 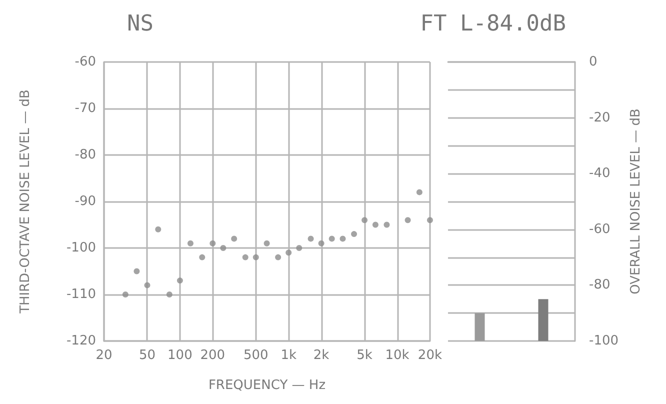 What do you see at coordinates (493, 24) in the screenshot?
I see `chart-title: FT L-84.0dB` at bounding box center [493, 24].